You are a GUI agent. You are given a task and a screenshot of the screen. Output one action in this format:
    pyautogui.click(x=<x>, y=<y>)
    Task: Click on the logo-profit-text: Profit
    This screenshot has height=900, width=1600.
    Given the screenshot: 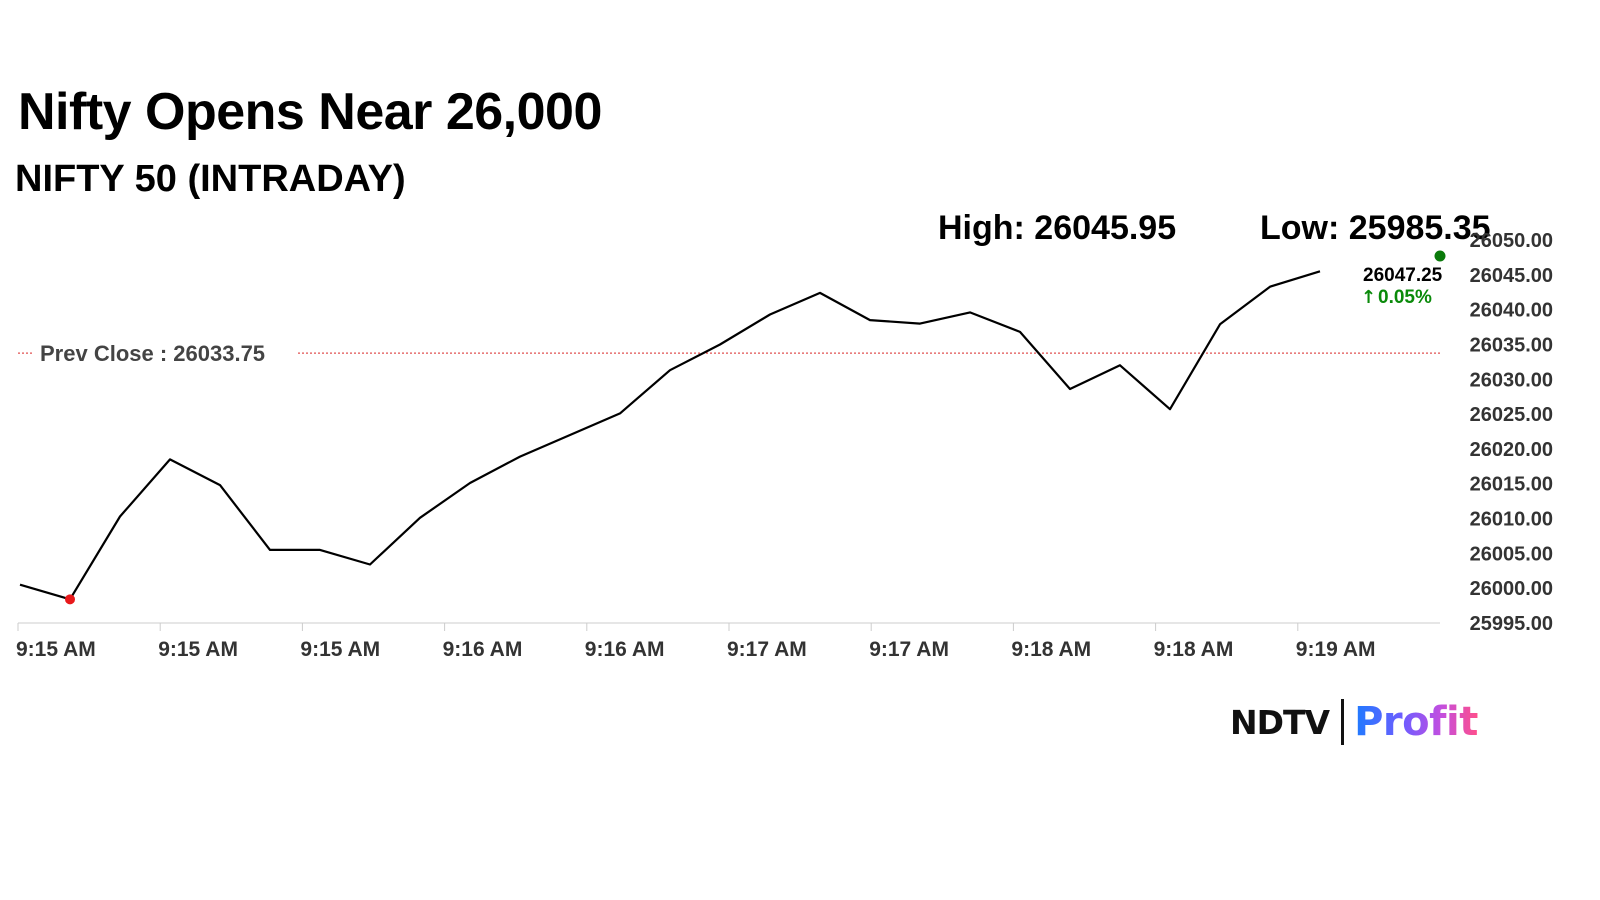 What is the action you would take?
    pyautogui.click(x=1416, y=722)
    